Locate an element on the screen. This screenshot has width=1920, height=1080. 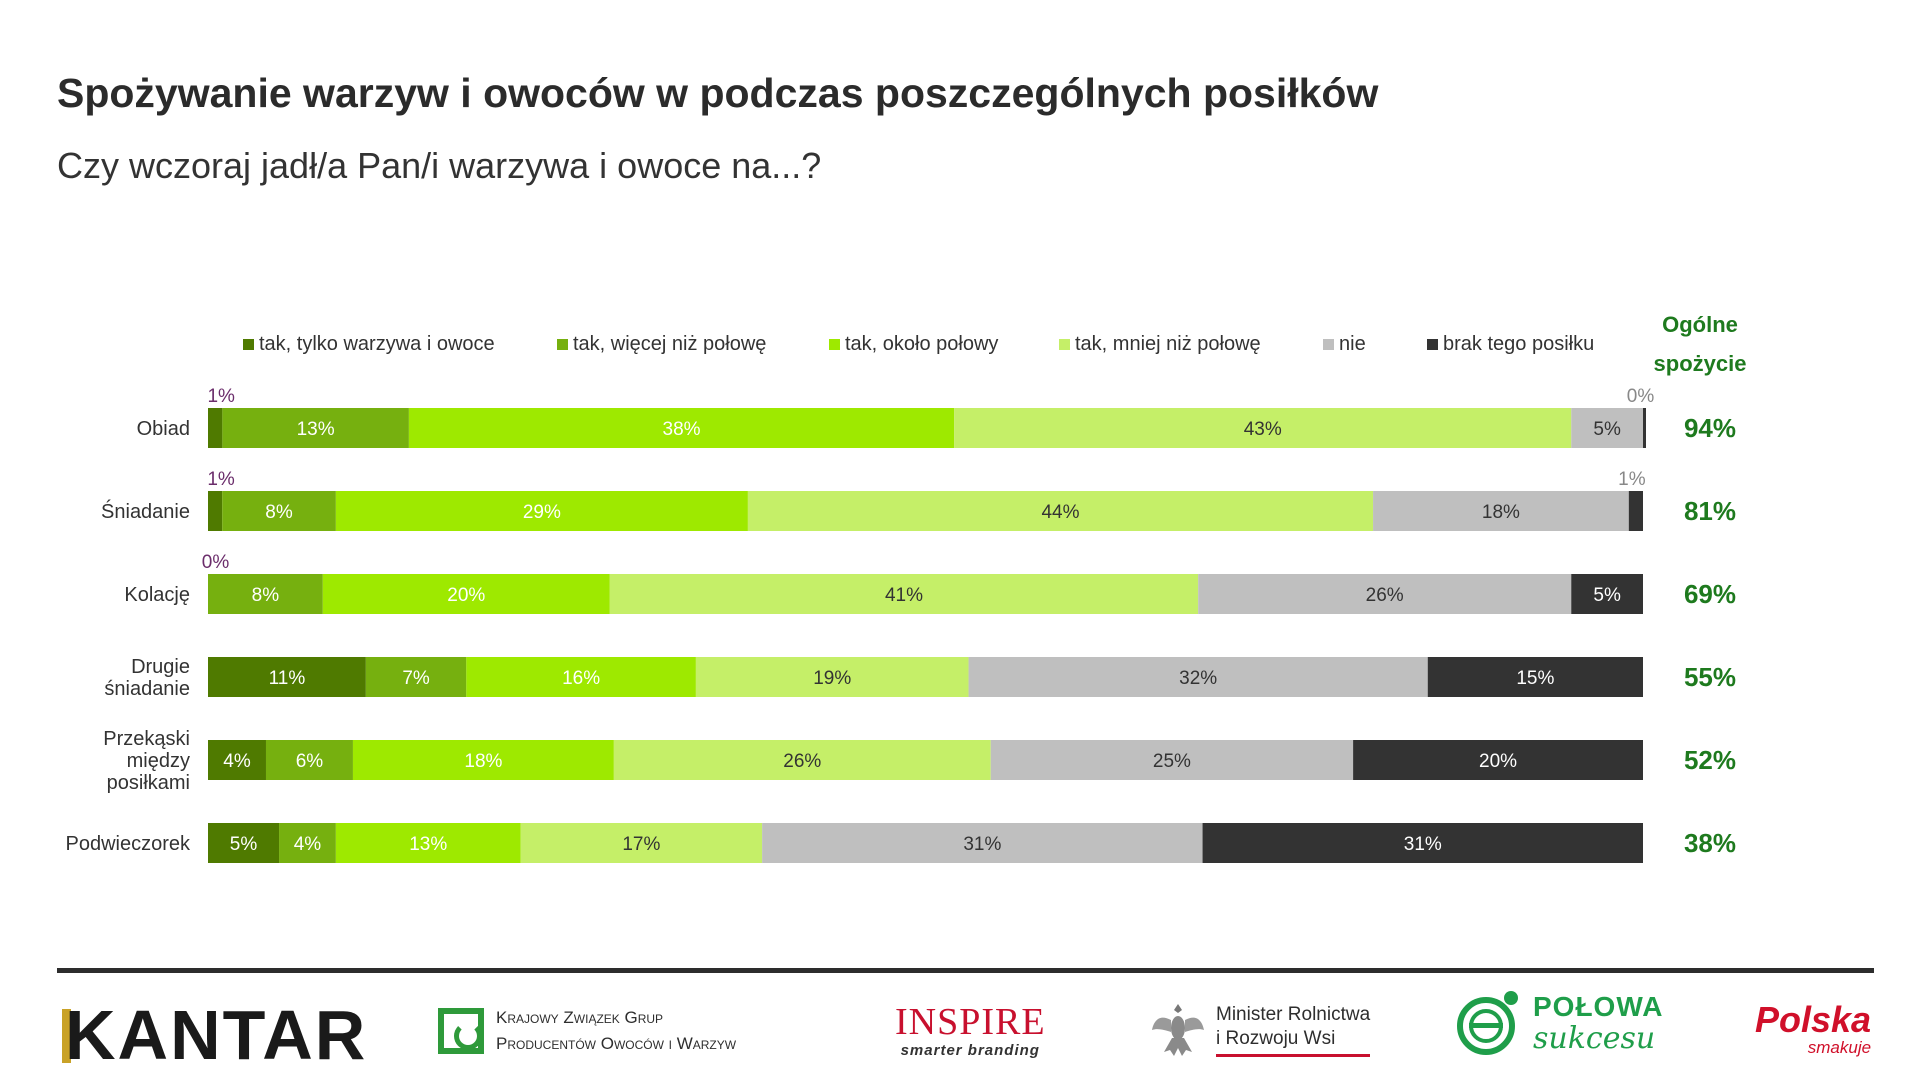
polska-logo-text: Polska is located at coordinates (1813, 1019).